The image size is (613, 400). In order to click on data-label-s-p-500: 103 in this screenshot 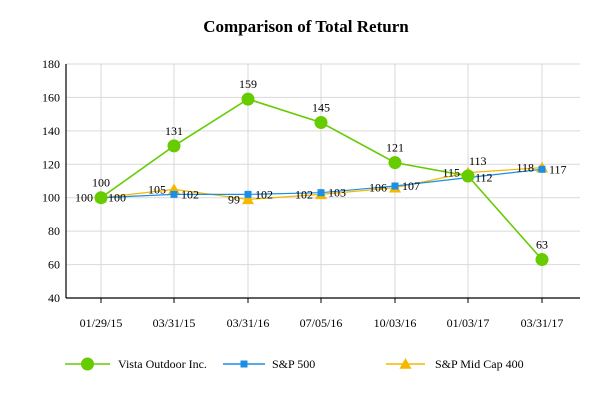, I will do `click(337, 193)`.